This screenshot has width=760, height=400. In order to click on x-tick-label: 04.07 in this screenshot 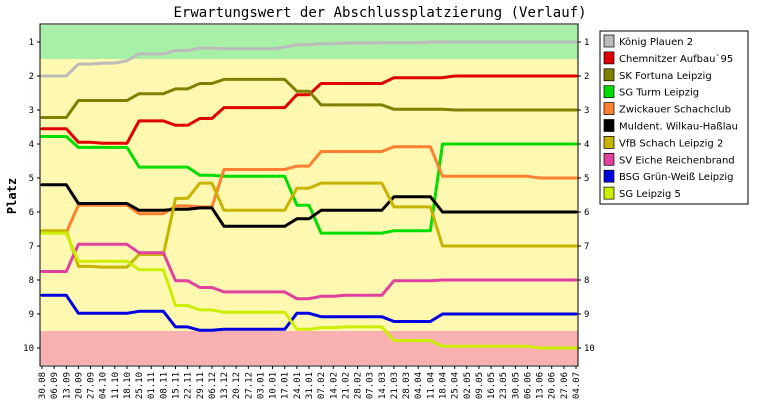, I will do `click(577, 385)`.